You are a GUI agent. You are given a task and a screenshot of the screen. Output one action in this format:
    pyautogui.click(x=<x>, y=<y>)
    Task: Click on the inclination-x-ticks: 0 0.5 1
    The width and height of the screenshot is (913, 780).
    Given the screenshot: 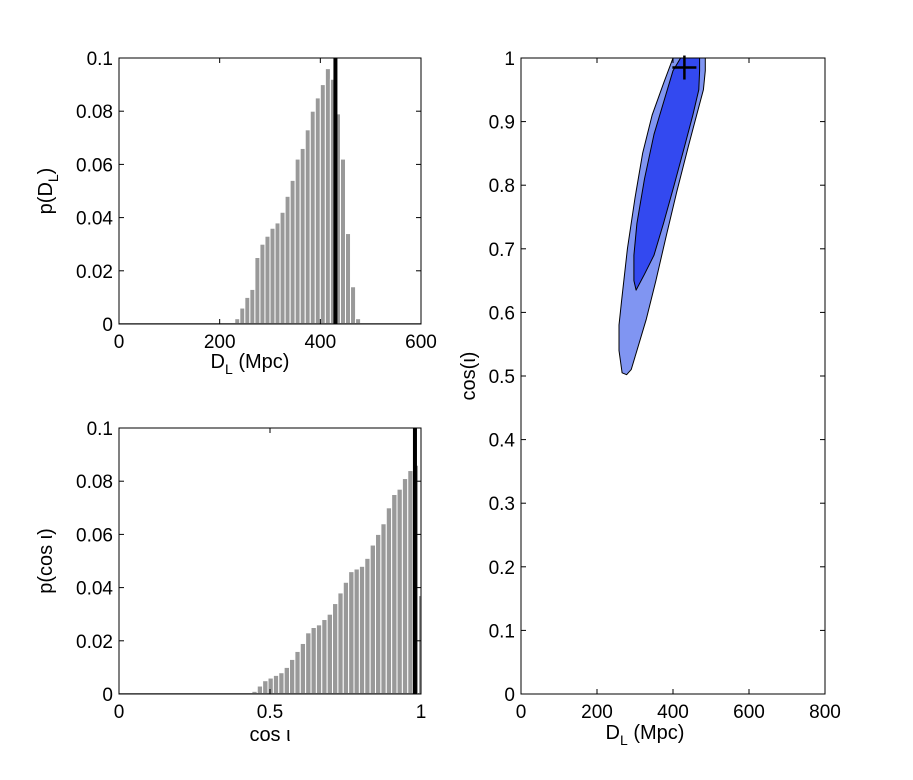 What is the action you would take?
    pyautogui.click(x=270, y=575)
    